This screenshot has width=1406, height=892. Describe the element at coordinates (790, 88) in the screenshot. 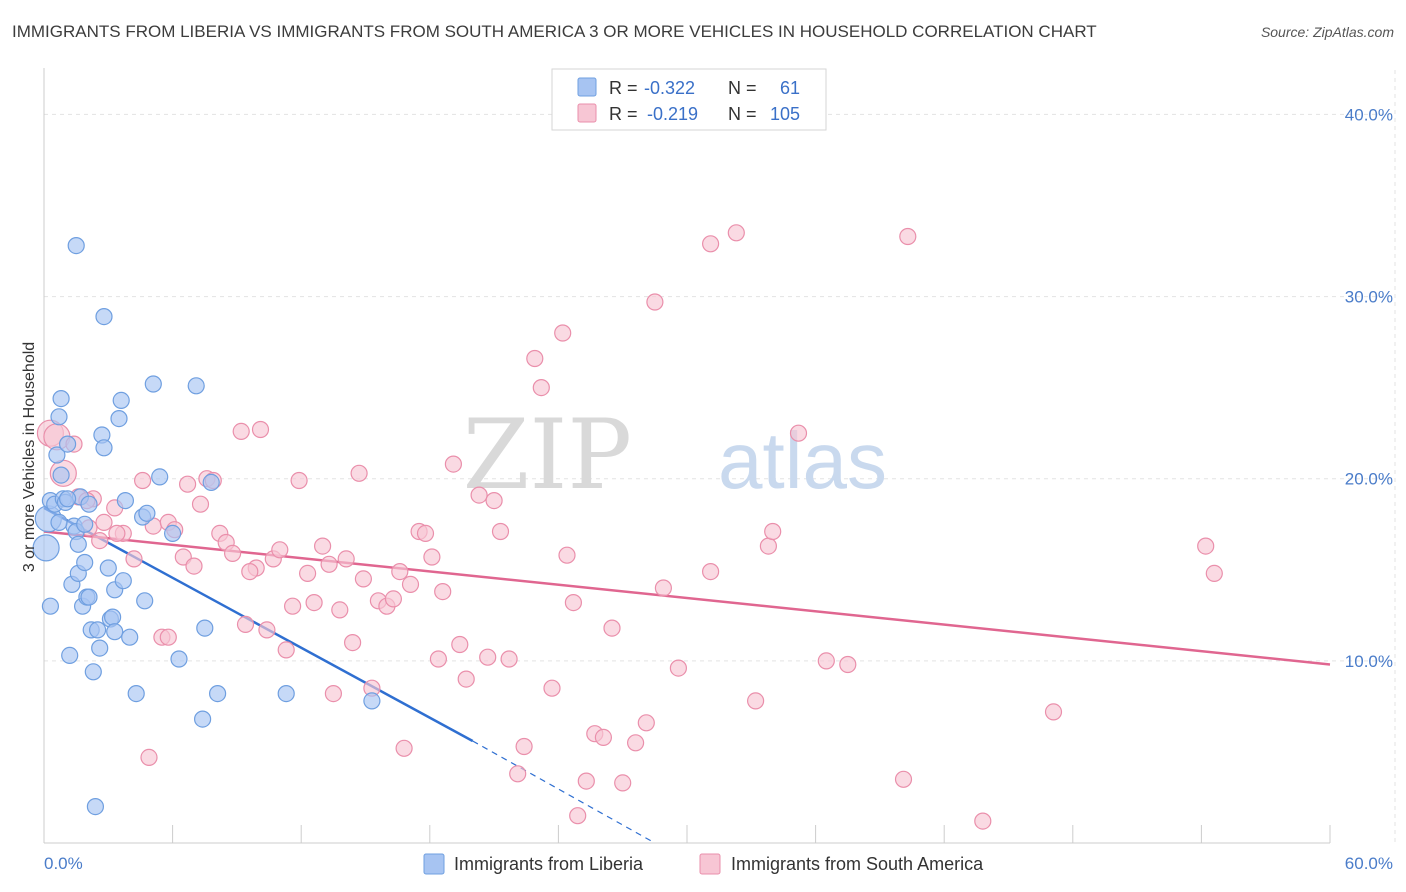

I see `stats-legend-n-value-liberia: 61` at that location.